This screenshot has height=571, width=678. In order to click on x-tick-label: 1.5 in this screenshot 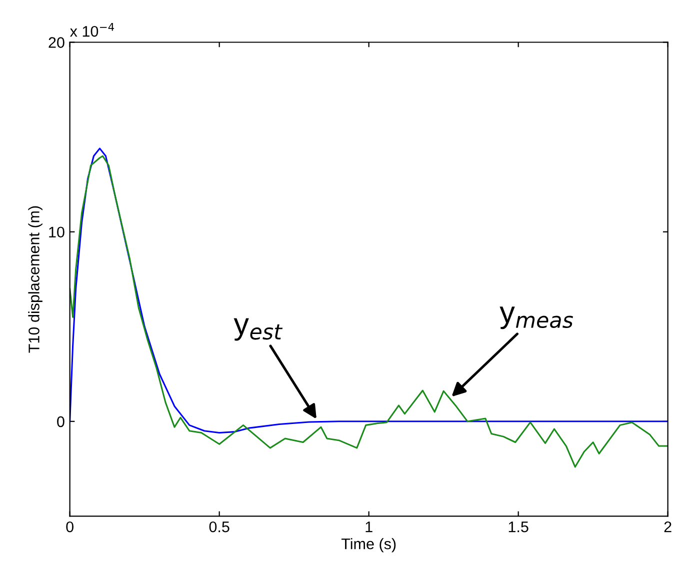, I will do `click(518, 527)`.